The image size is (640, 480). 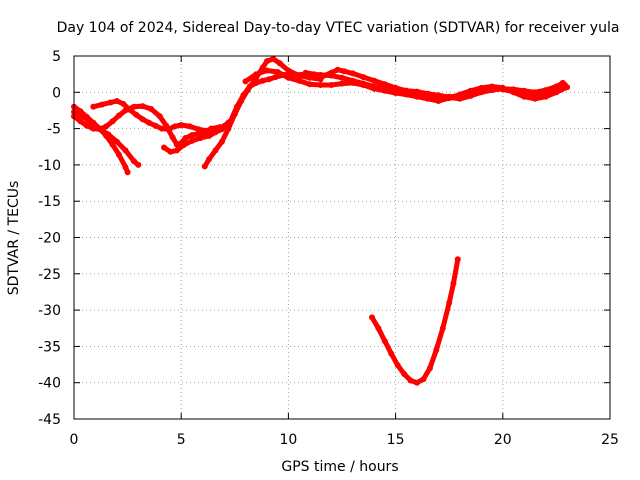 I want to click on y-tick-label: -25, so click(x=49, y=275).